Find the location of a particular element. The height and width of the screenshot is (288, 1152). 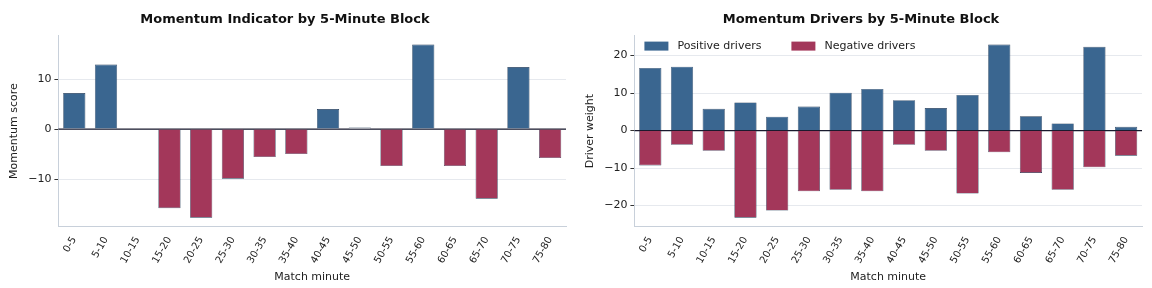

y-axis-title: Momentum score is located at coordinates (14, 131).